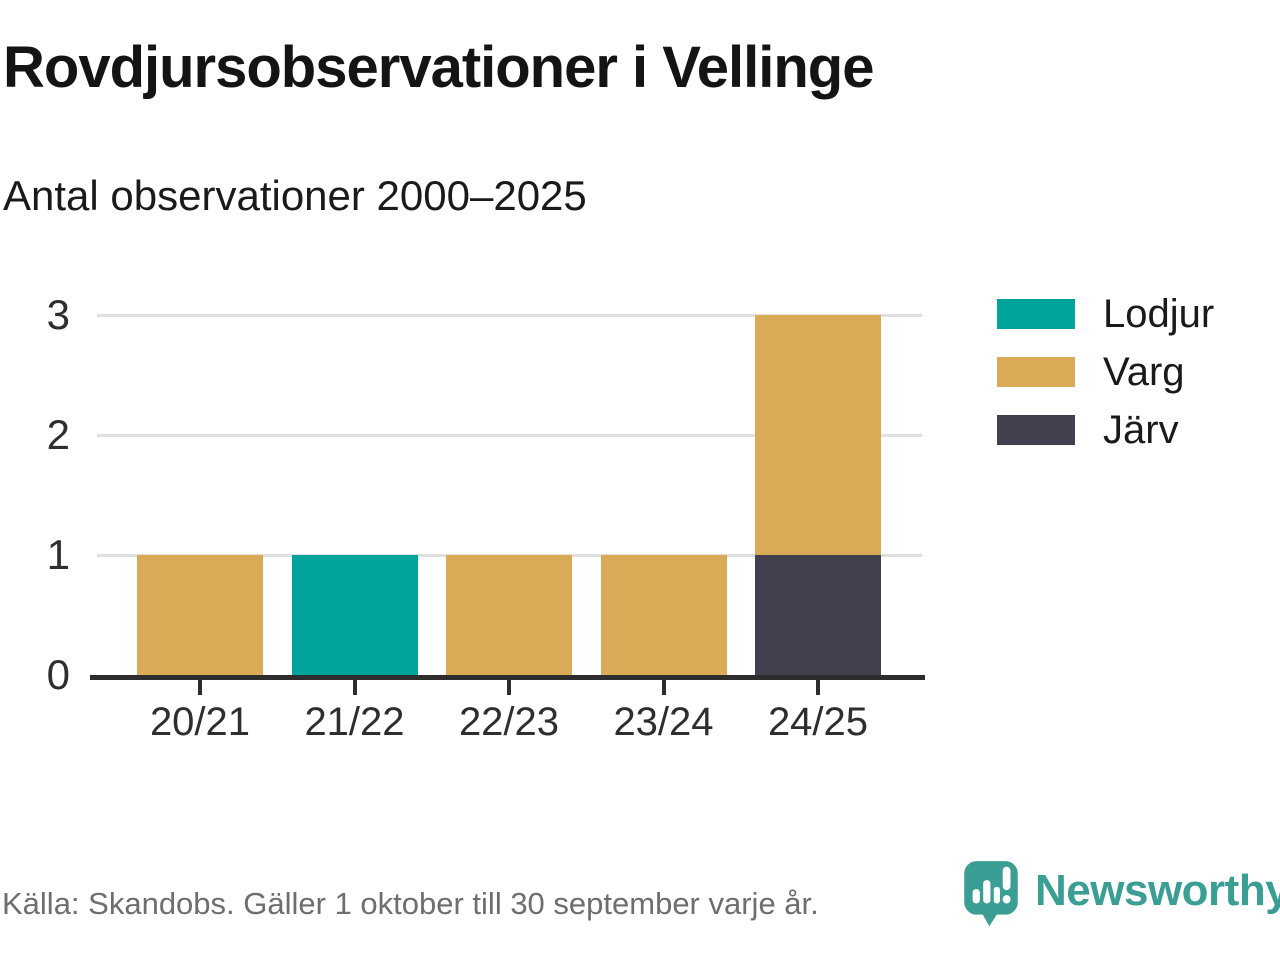 The image size is (1280, 960). What do you see at coordinates (1141, 429) in the screenshot?
I see `legend-label: Järv` at bounding box center [1141, 429].